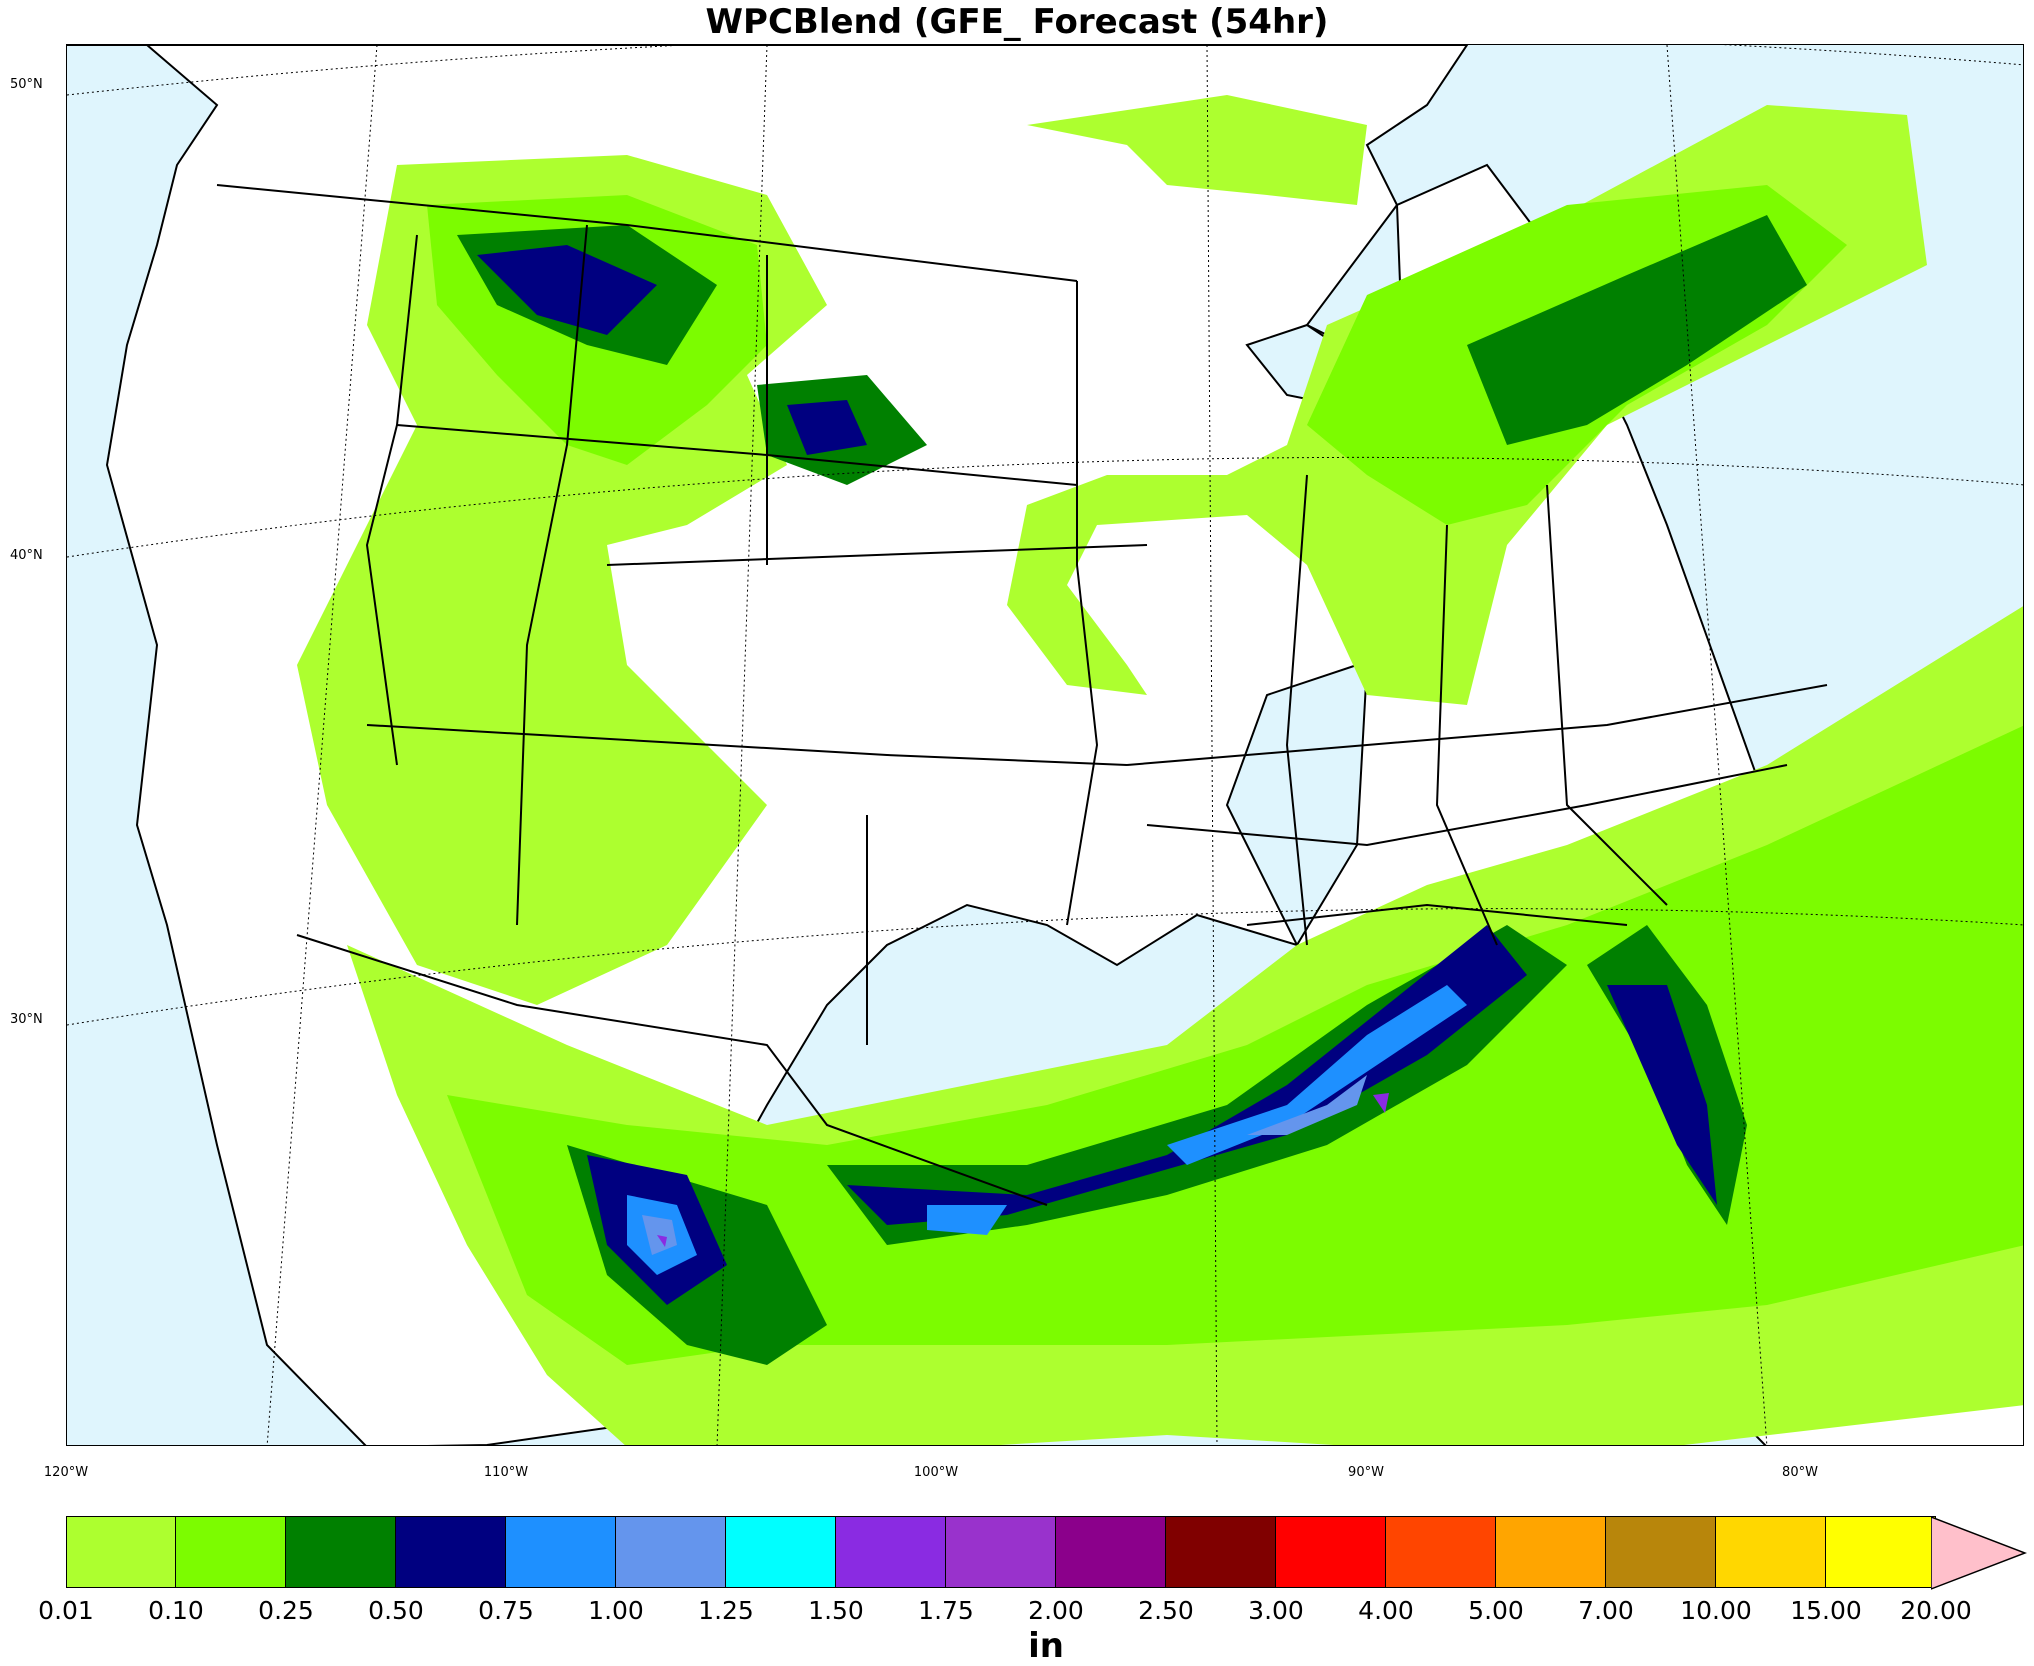  Describe the element at coordinates (286, 1610) in the screenshot. I see `colorbar-tick-label: 0.25` at that location.